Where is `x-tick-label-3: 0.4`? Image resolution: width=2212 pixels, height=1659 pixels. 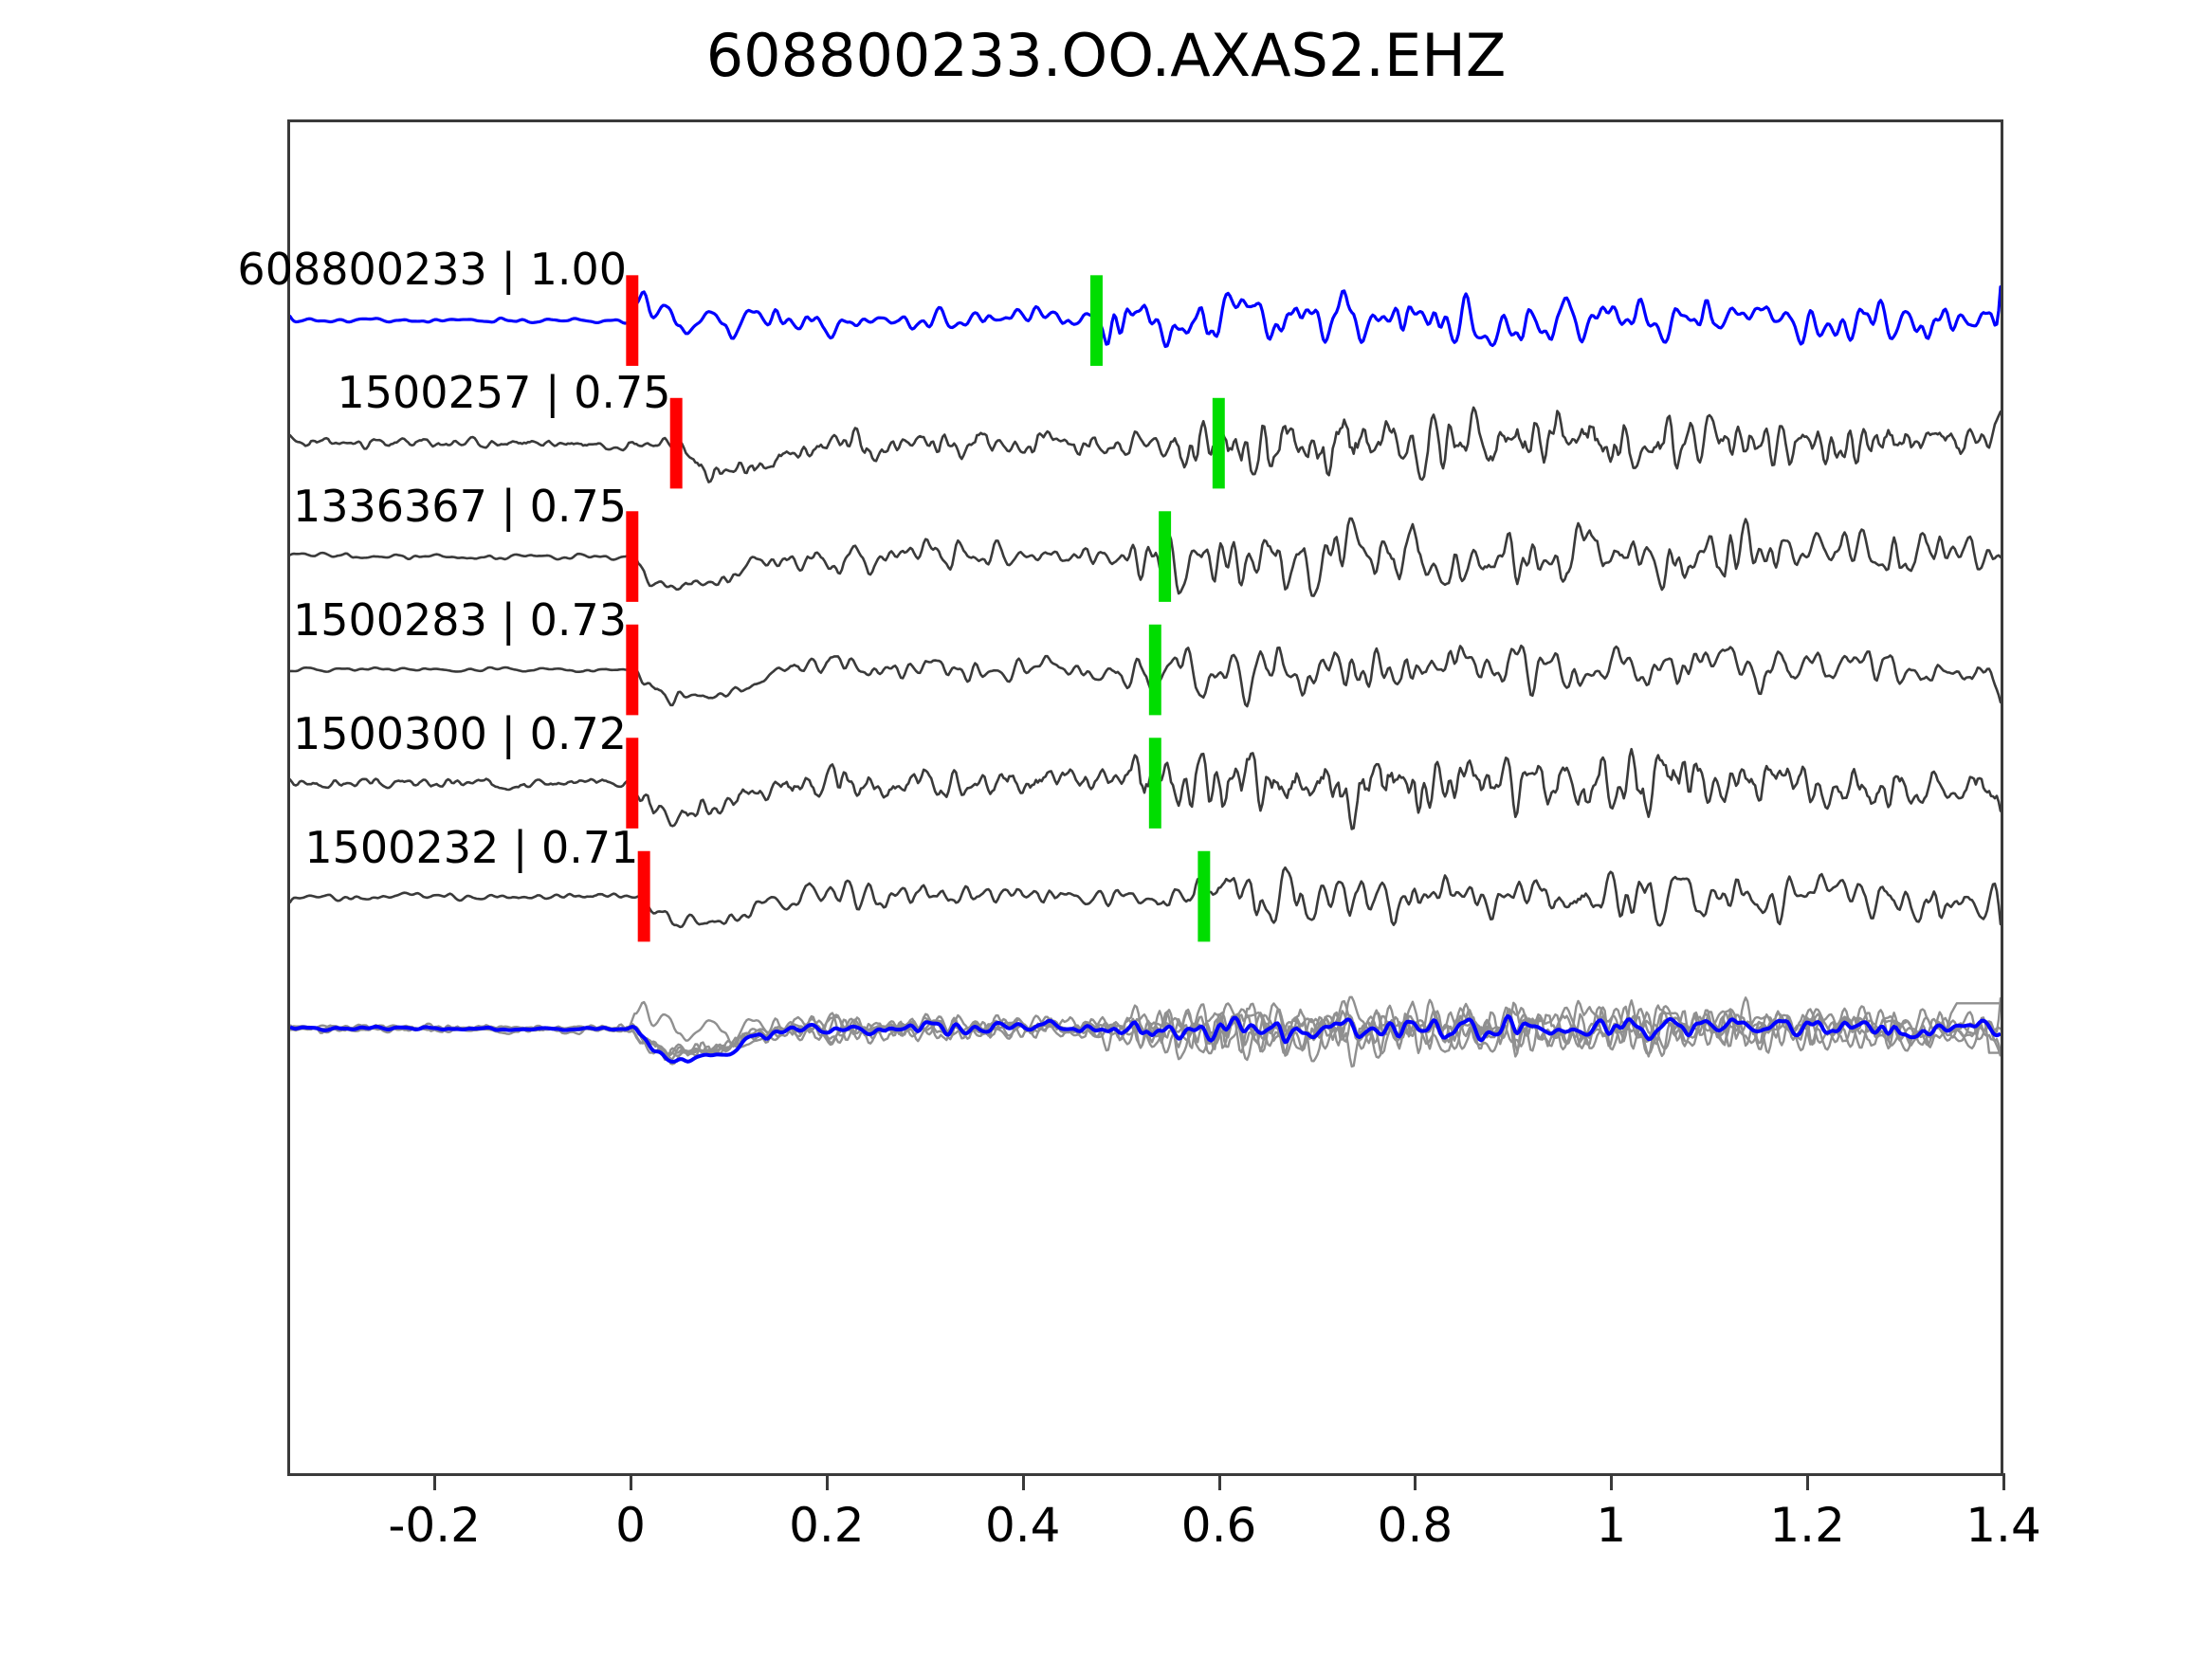 x-tick-label-3: 0.4 is located at coordinates (1022, 1525).